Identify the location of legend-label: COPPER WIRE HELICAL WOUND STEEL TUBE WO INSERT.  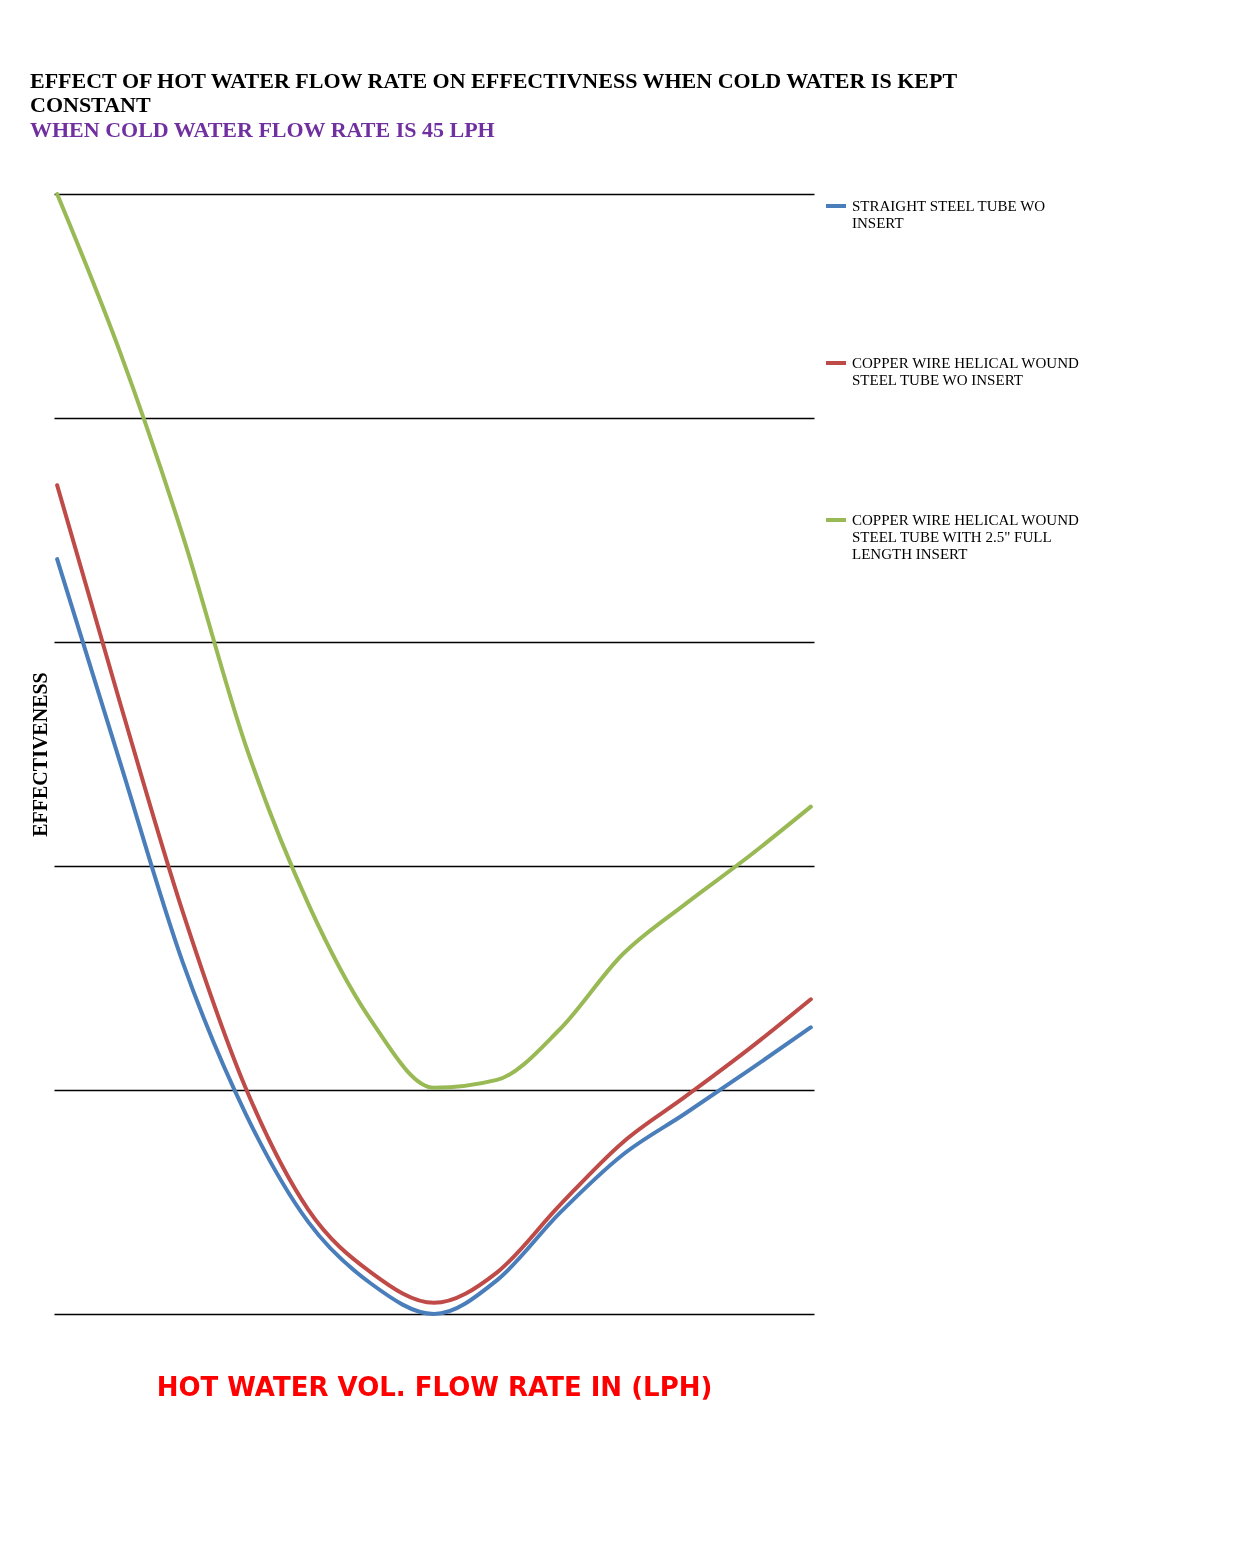
(965, 371).